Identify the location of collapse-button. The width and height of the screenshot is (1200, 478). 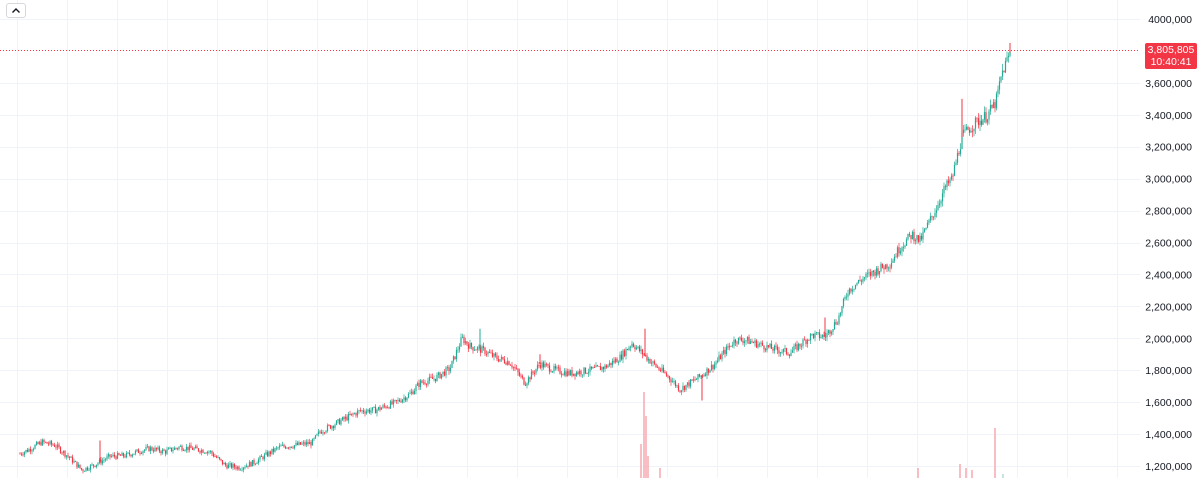
(16, 10).